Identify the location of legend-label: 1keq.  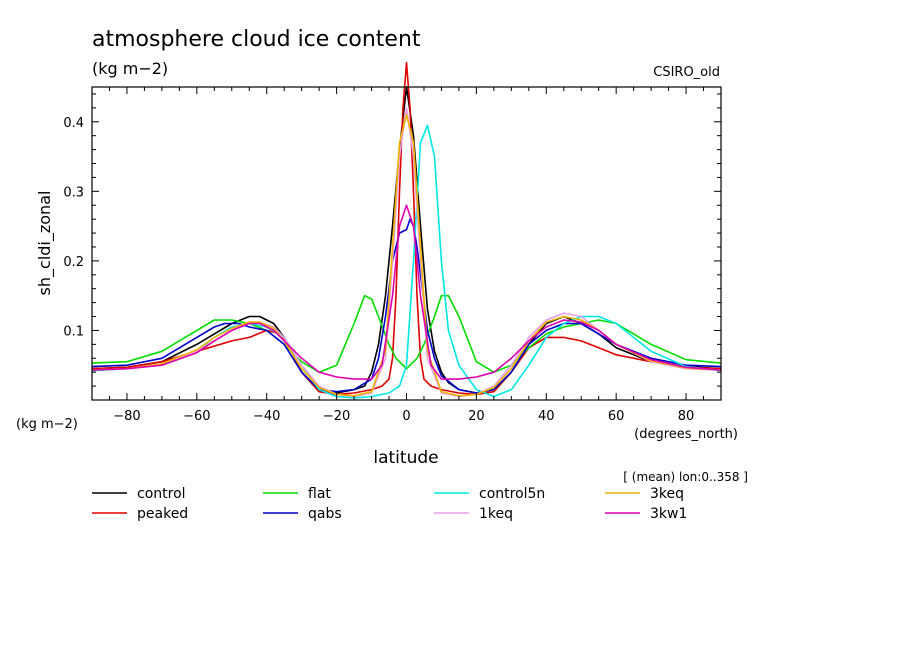
(496, 514).